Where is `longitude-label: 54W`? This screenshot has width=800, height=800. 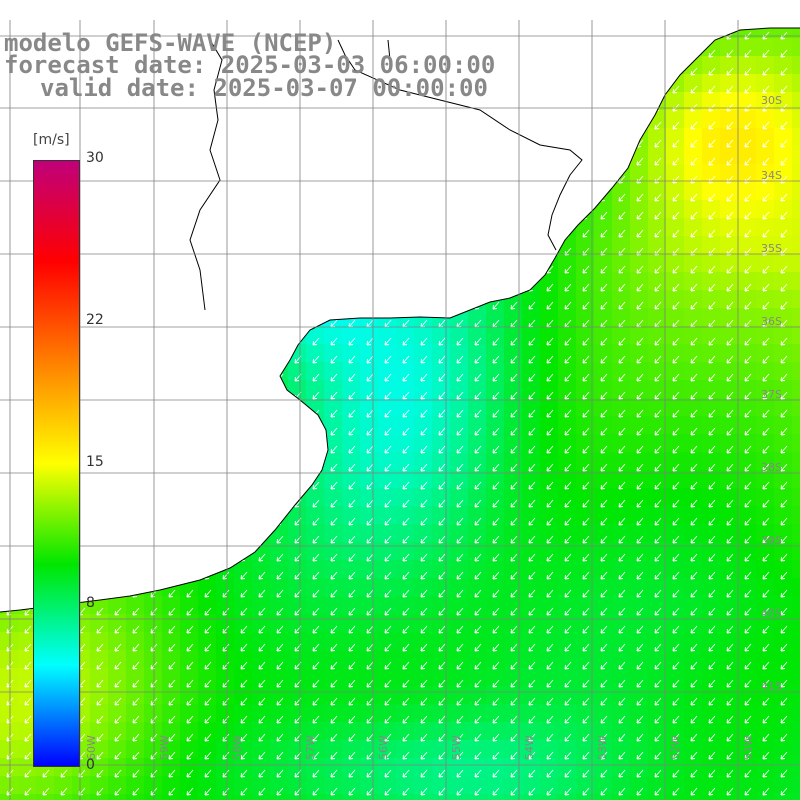
longitude-label: 54W is located at coordinates (529, 747).